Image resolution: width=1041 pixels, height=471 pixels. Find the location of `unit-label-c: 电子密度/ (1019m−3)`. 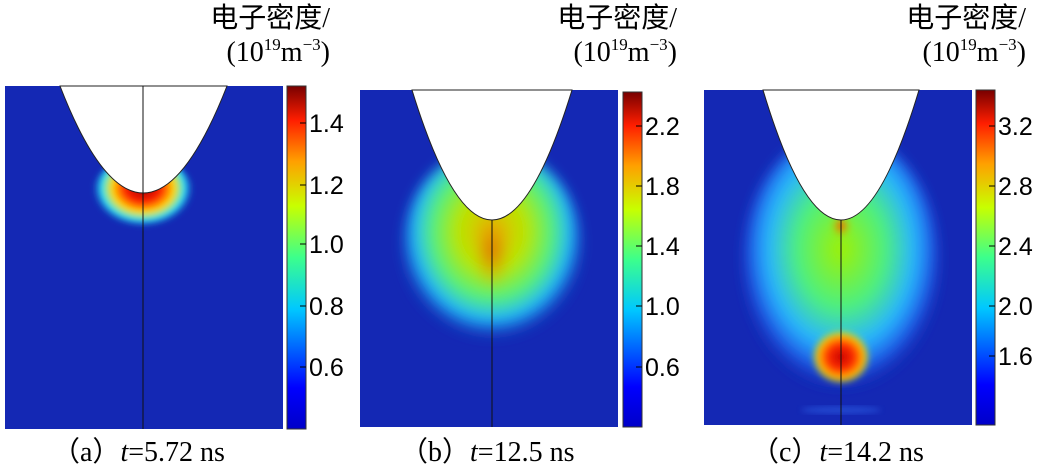

unit-label-c: 电子密度/ (1019m−3) is located at coordinates (941, 37).